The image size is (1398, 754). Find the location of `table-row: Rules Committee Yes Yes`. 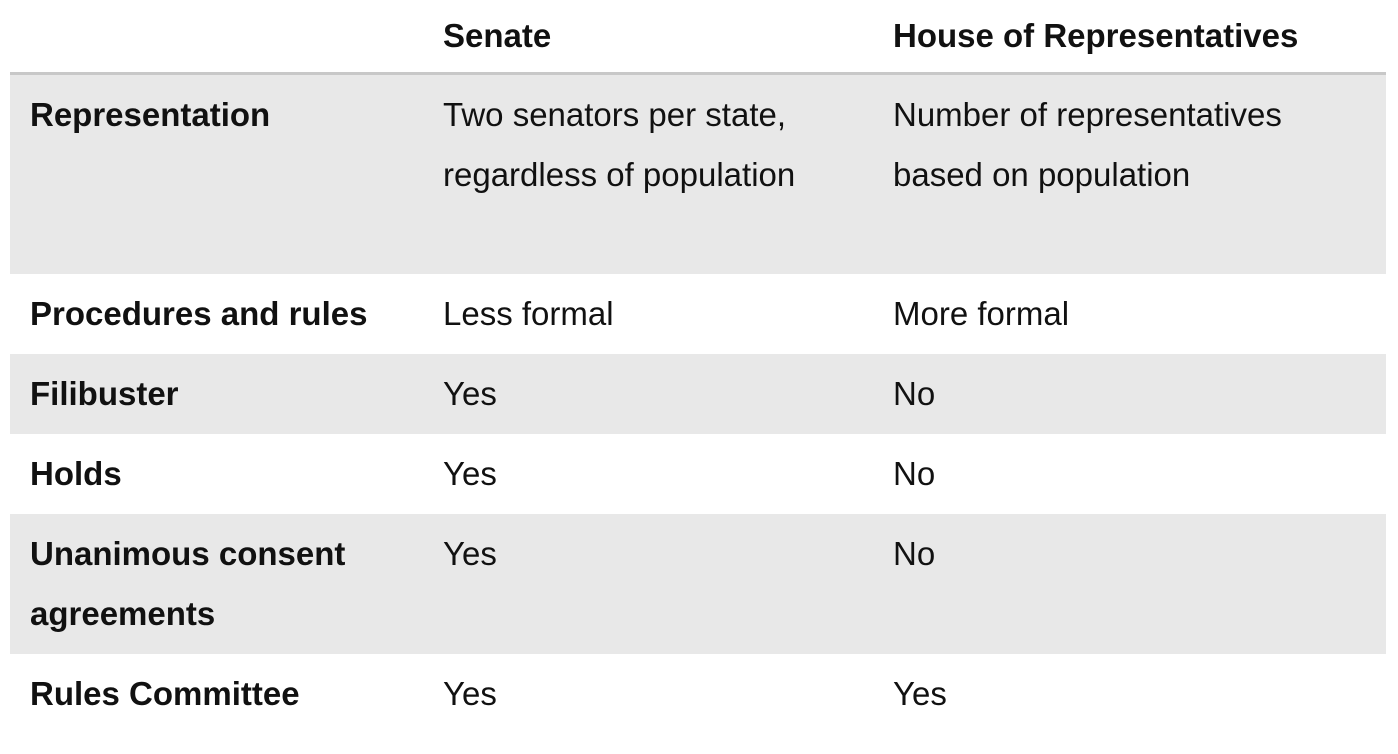

table-row: Rules Committee Yes Yes is located at coordinates (698, 694).